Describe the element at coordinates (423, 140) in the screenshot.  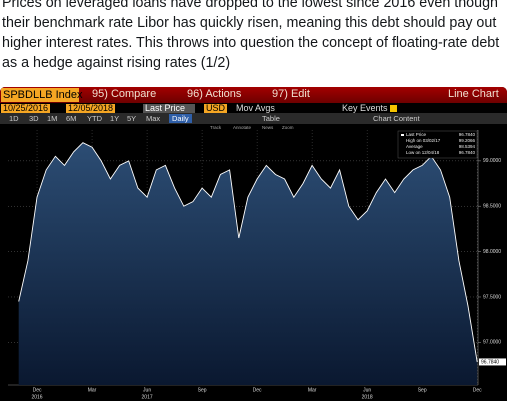
I see `legend-label: High on 03/02/17` at that location.